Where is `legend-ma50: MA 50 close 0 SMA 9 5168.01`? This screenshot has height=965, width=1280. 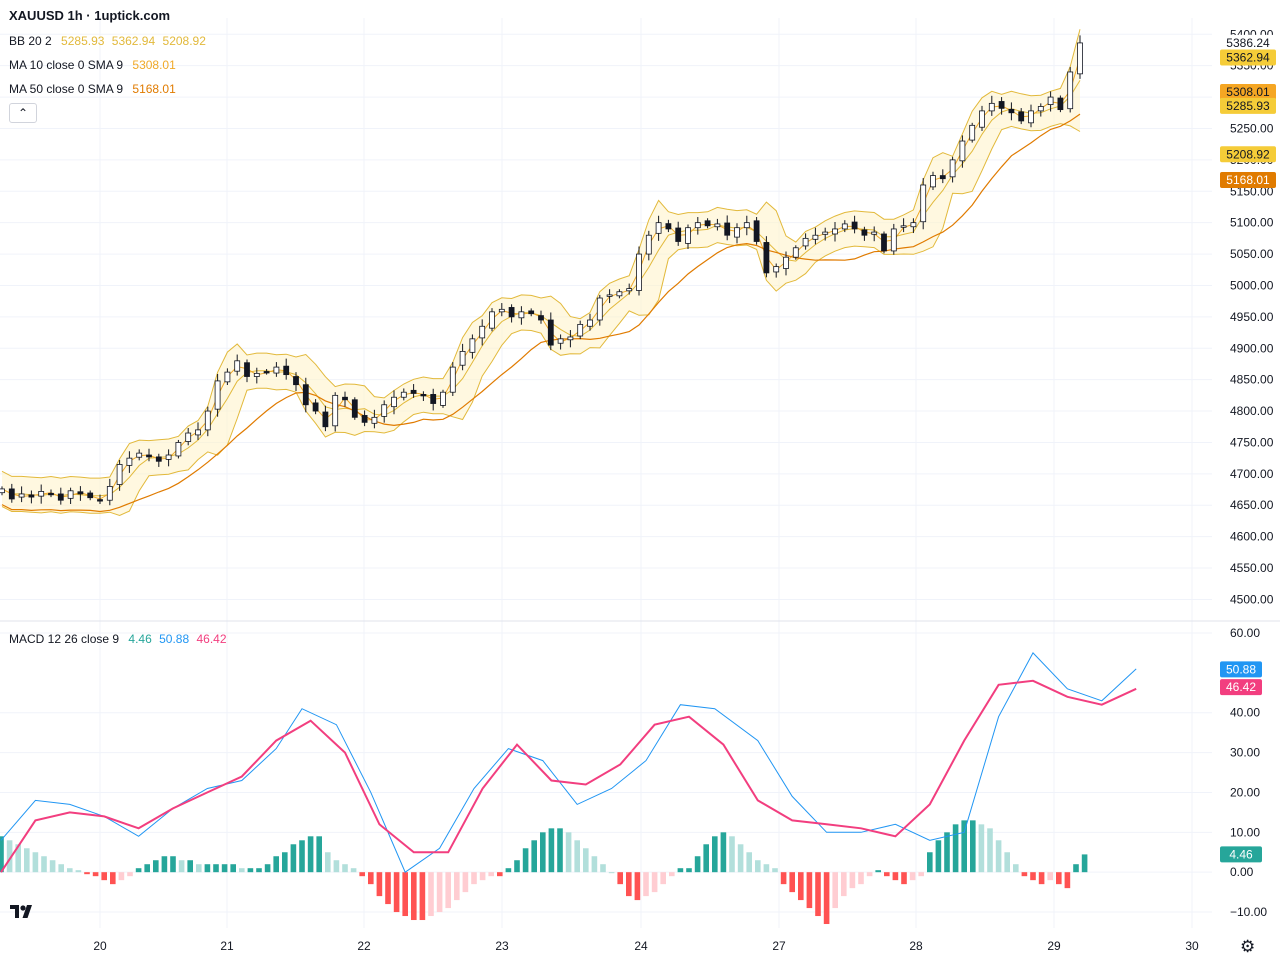
legend-ma50: MA 50 close 0 SMA 9 5168.01 is located at coordinates (94, 89).